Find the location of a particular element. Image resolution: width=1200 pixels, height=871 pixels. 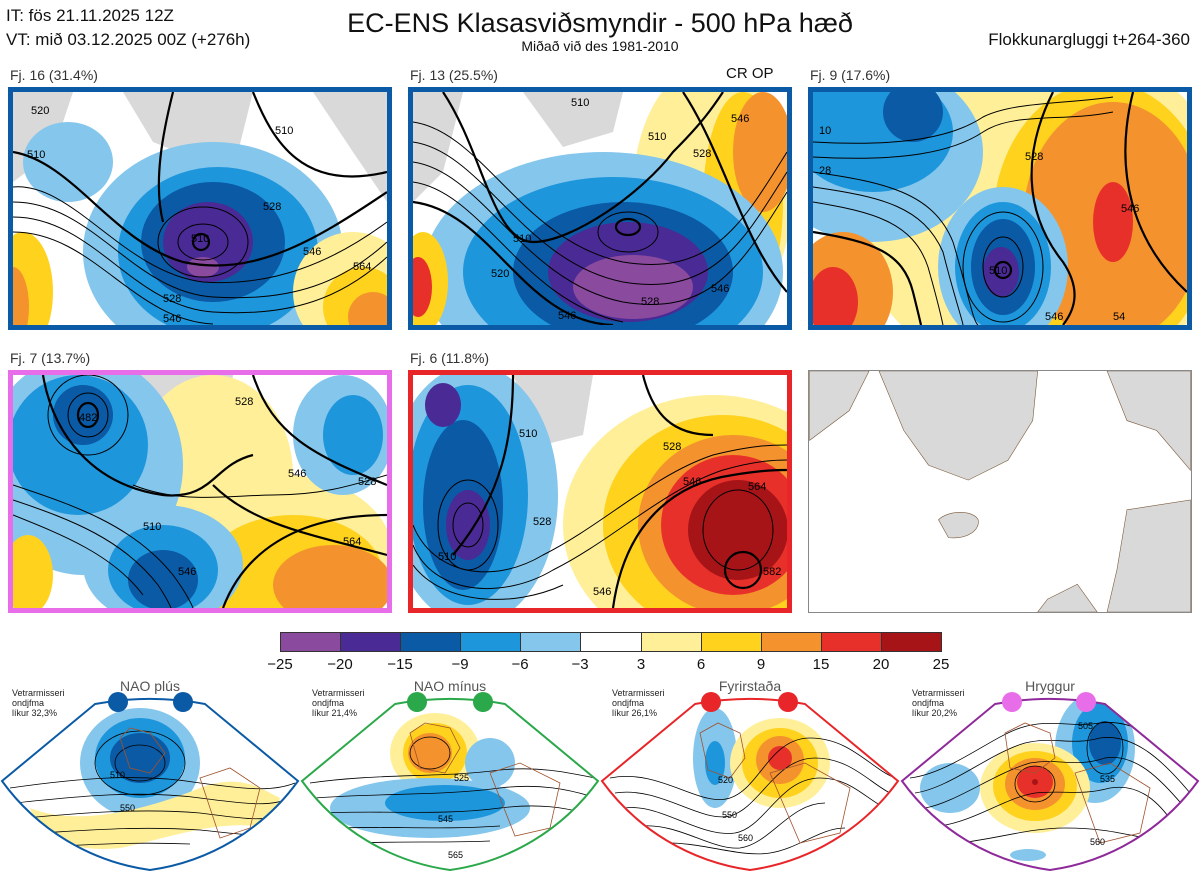

regime-title: NAO plús is located at coordinates (150, 686).